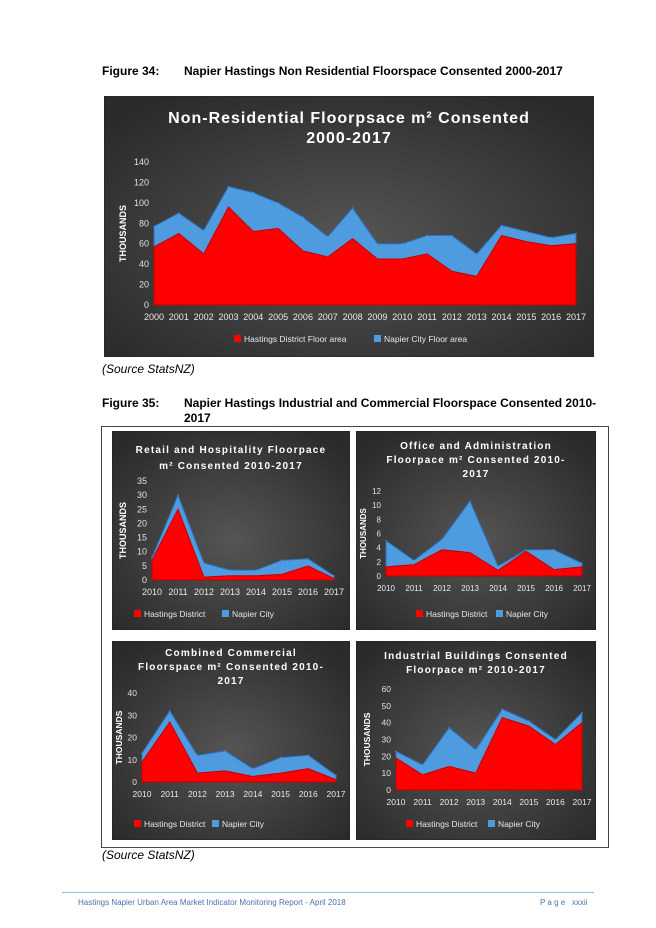  What do you see at coordinates (131, 403) in the screenshot?
I see `figure-35-label: Figure 35:` at bounding box center [131, 403].